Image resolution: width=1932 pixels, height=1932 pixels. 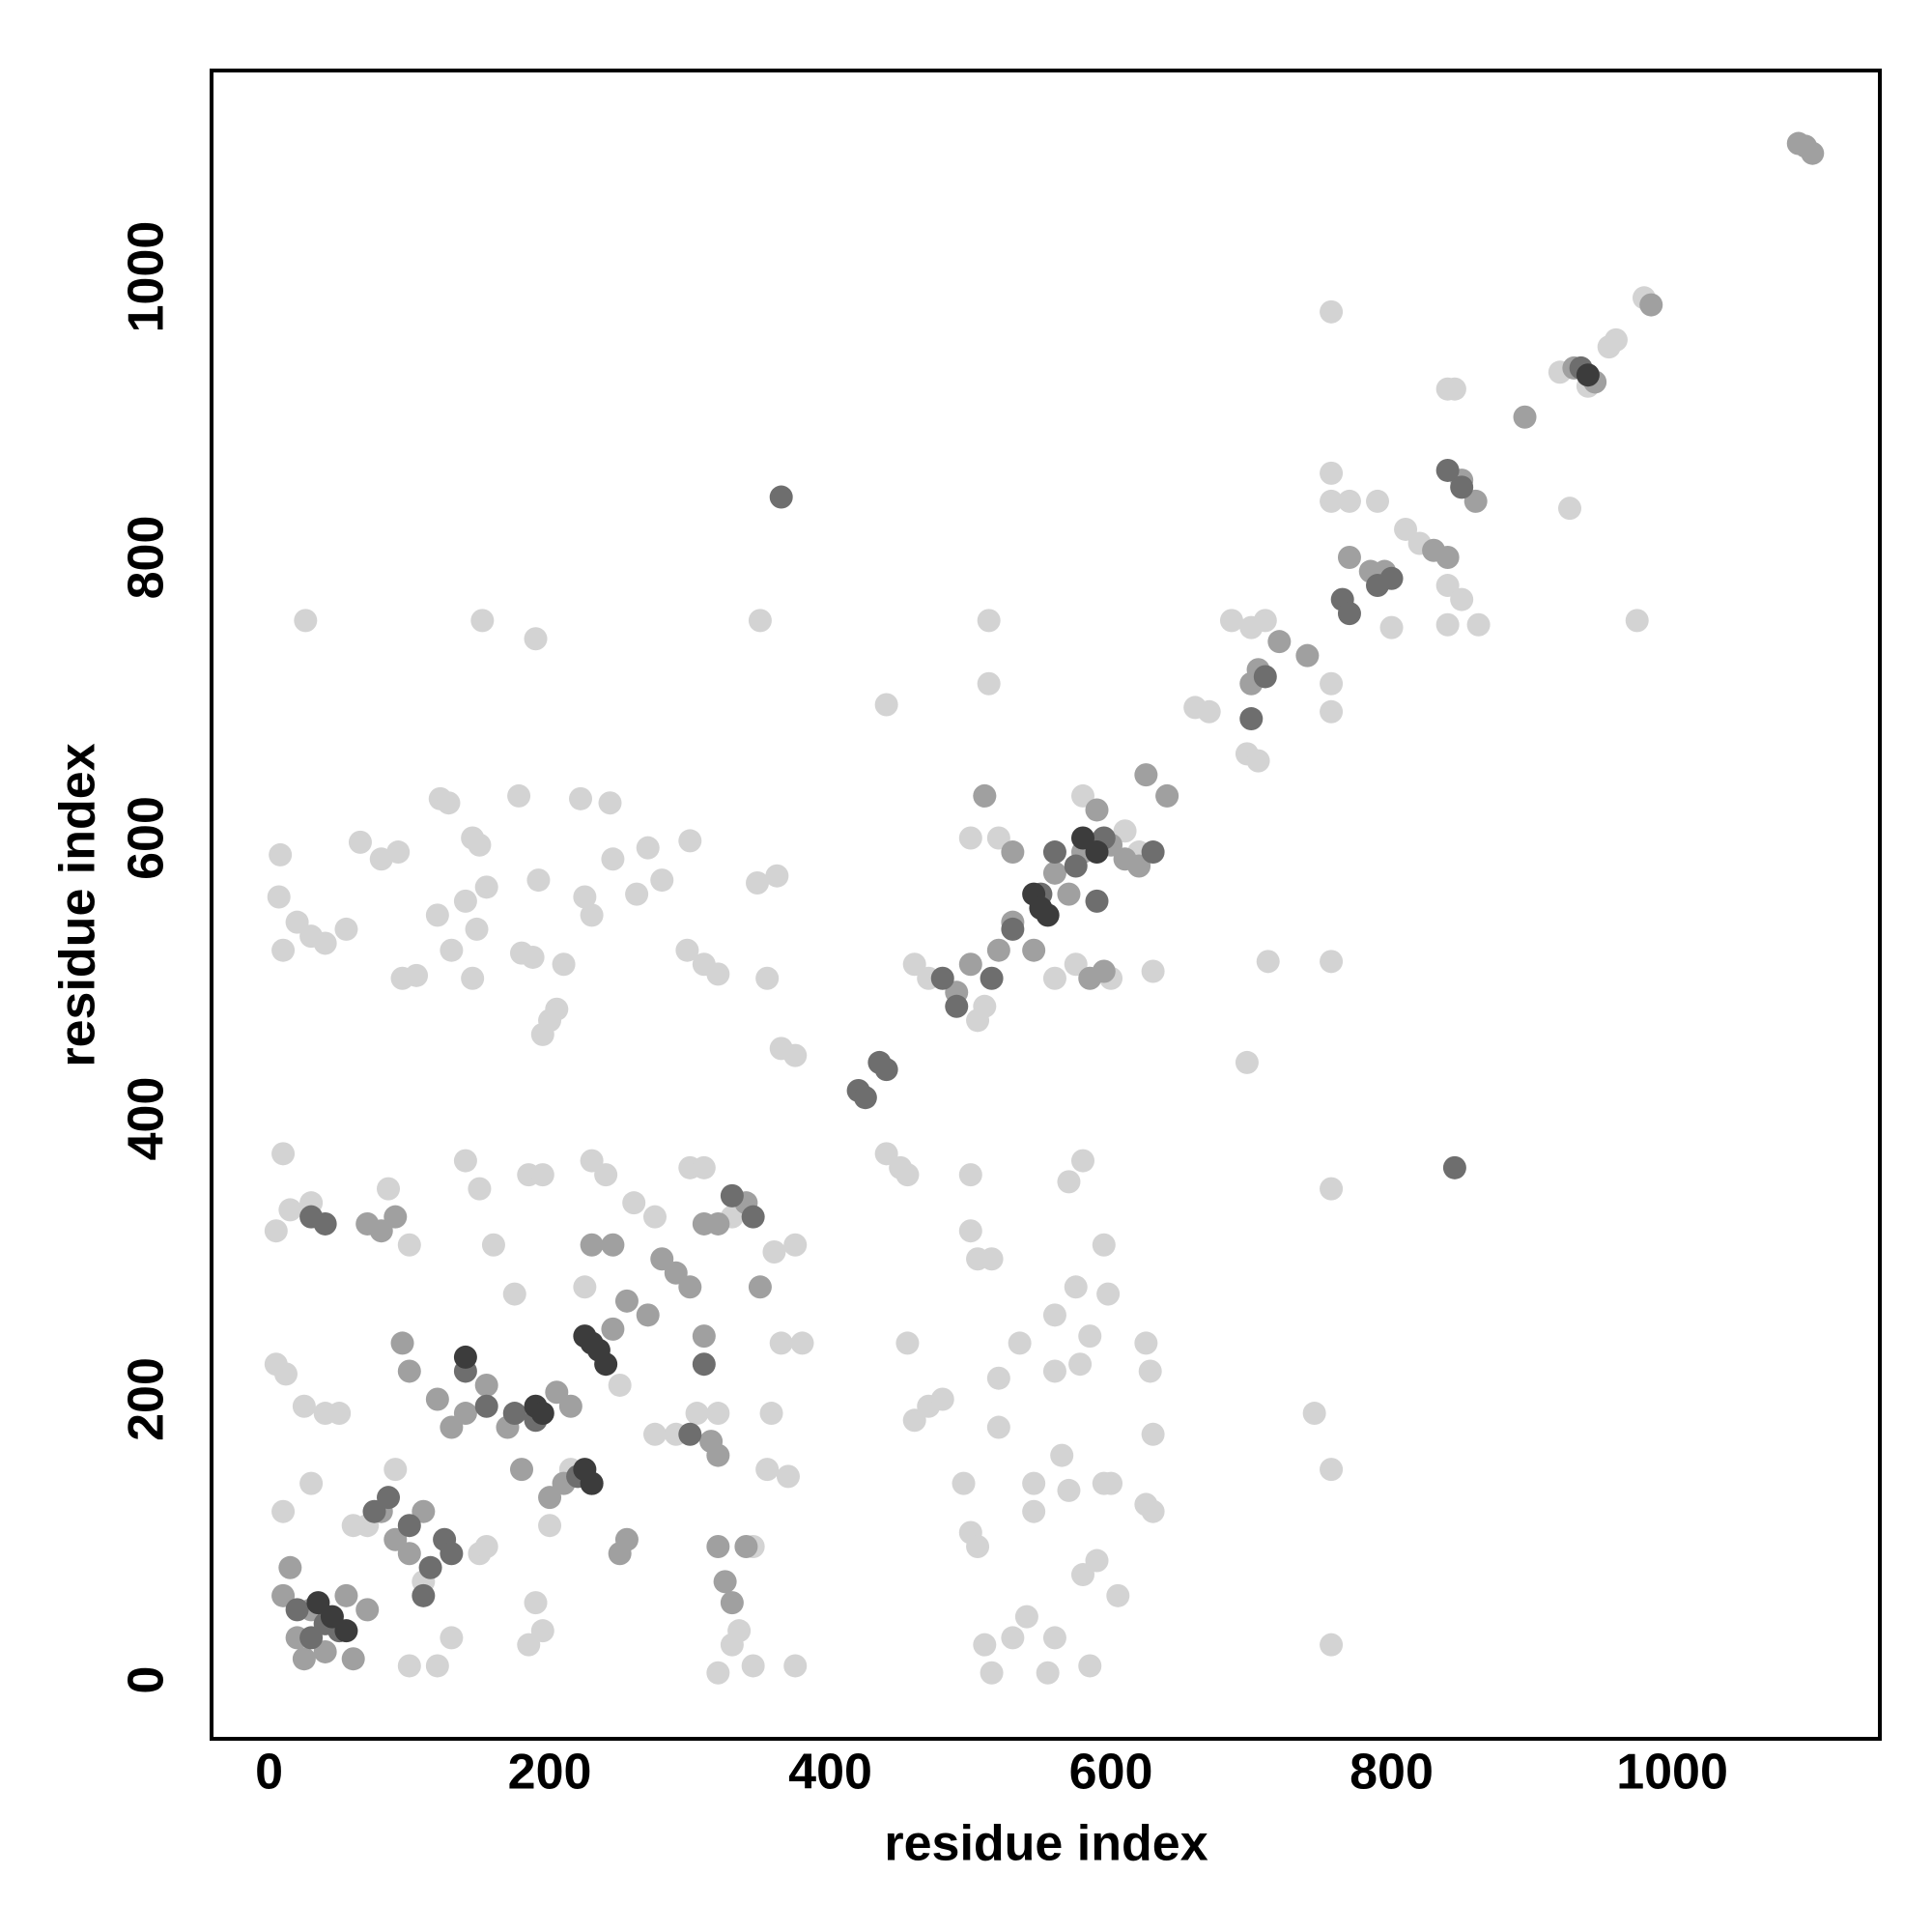 I want to click on y-tick-label: 200, so click(x=147, y=1399).